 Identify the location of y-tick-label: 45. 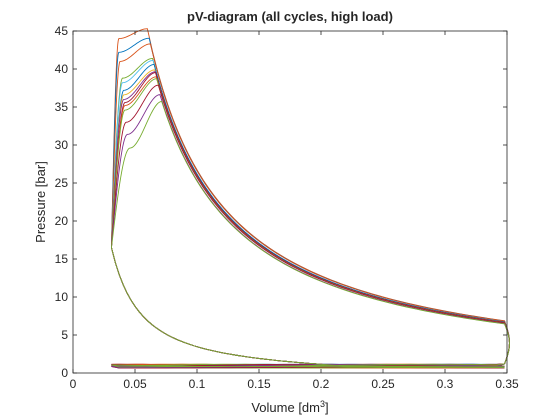
(62, 31).